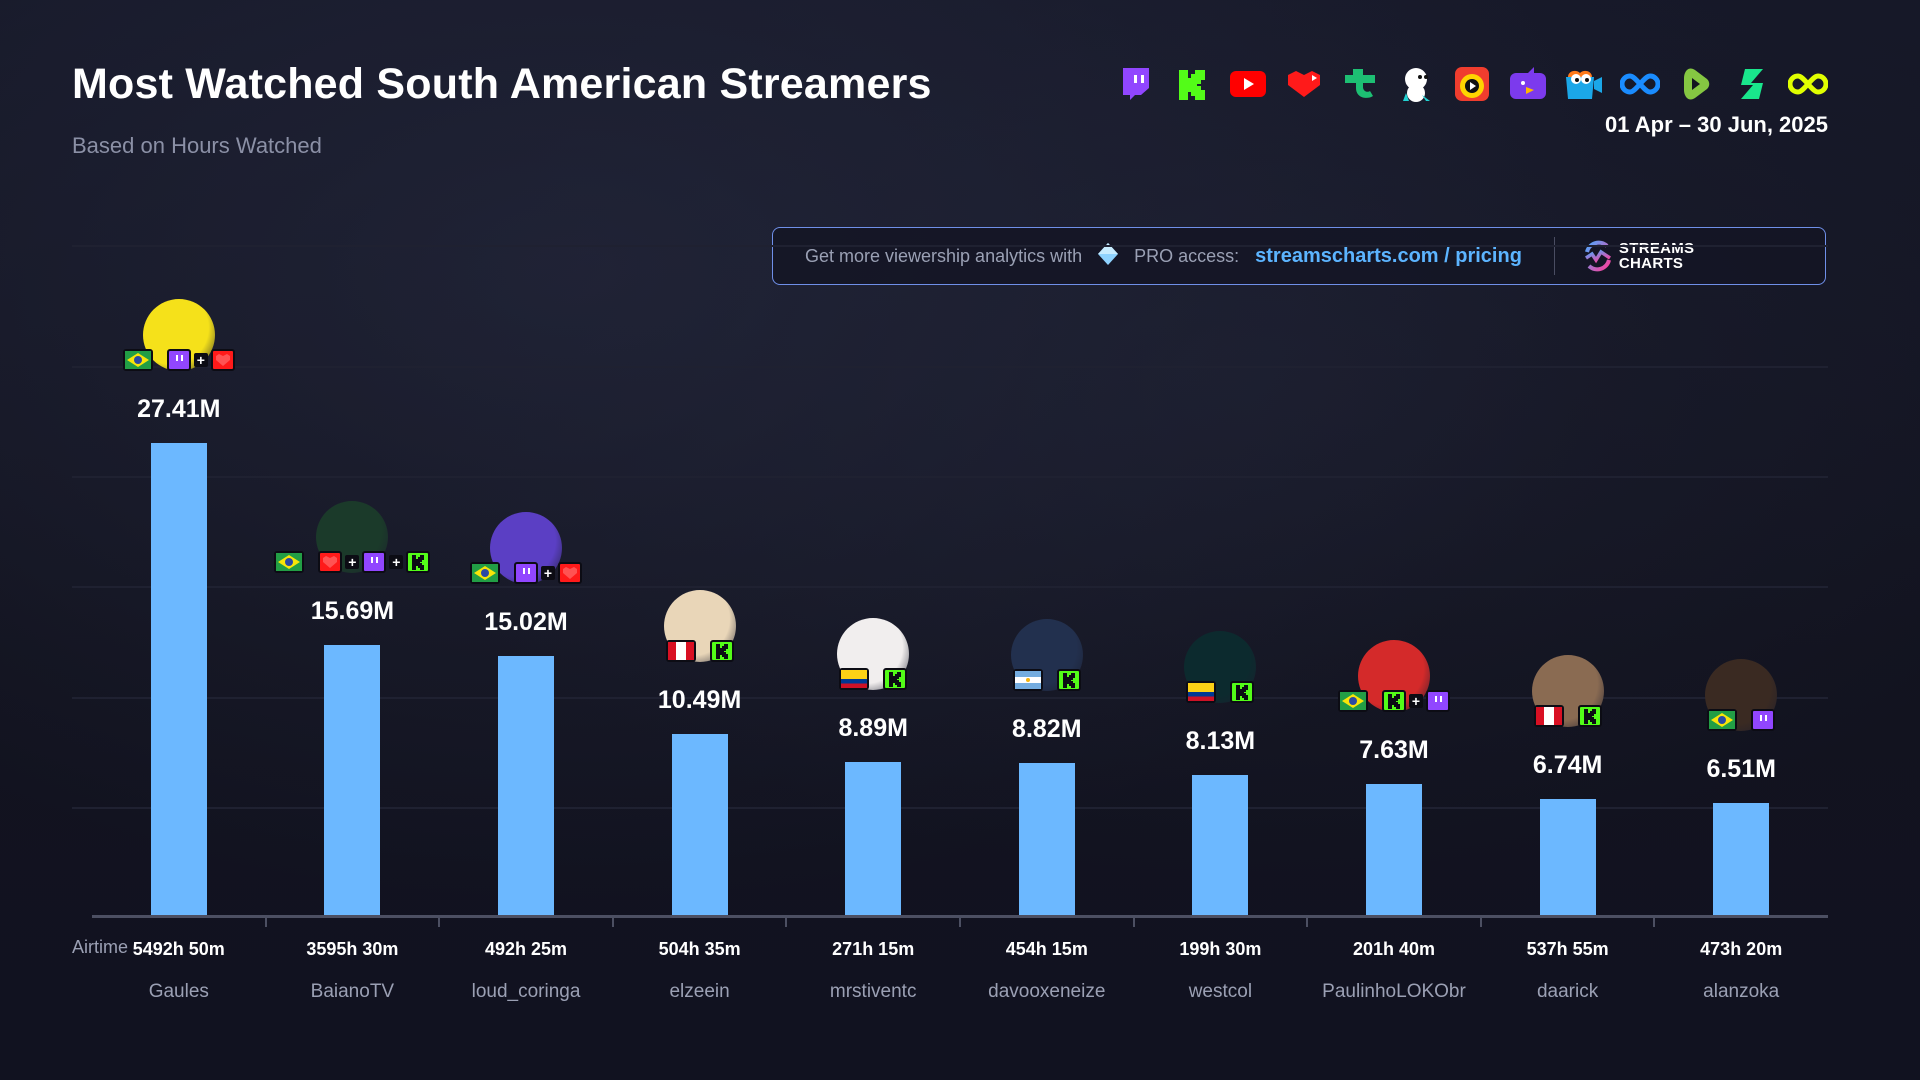  Describe the element at coordinates (1472, 84) in the screenshot. I see `platform-icons` at that location.